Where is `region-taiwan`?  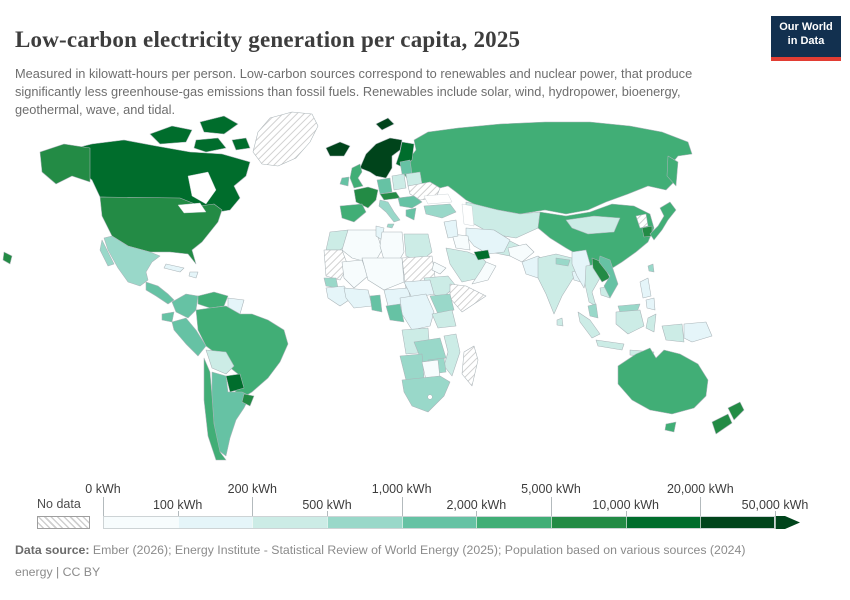
region-taiwan is located at coordinates (651, 268).